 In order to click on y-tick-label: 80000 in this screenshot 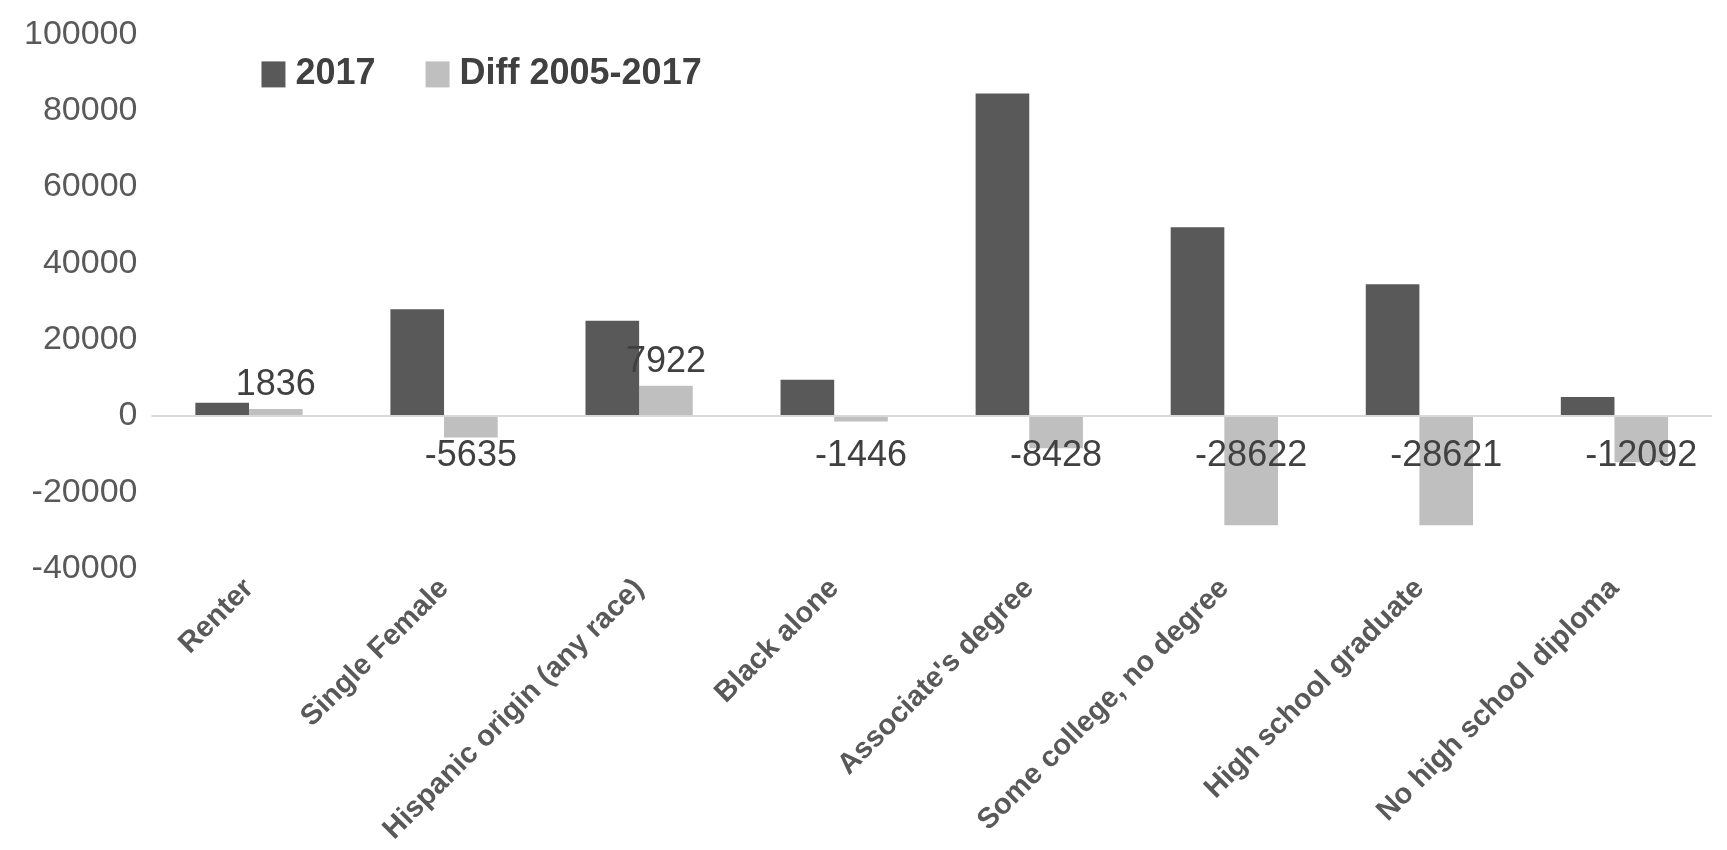, I will do `click(90, 108)`.